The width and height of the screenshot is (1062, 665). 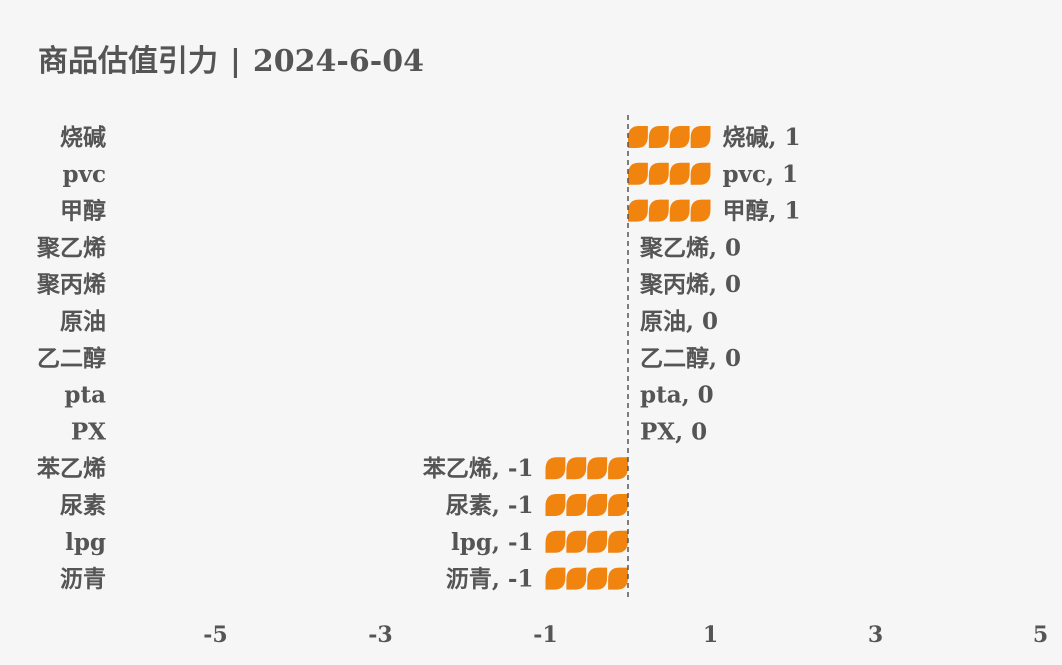 I want to click on category-label: PX, so click(x=88, y=431).